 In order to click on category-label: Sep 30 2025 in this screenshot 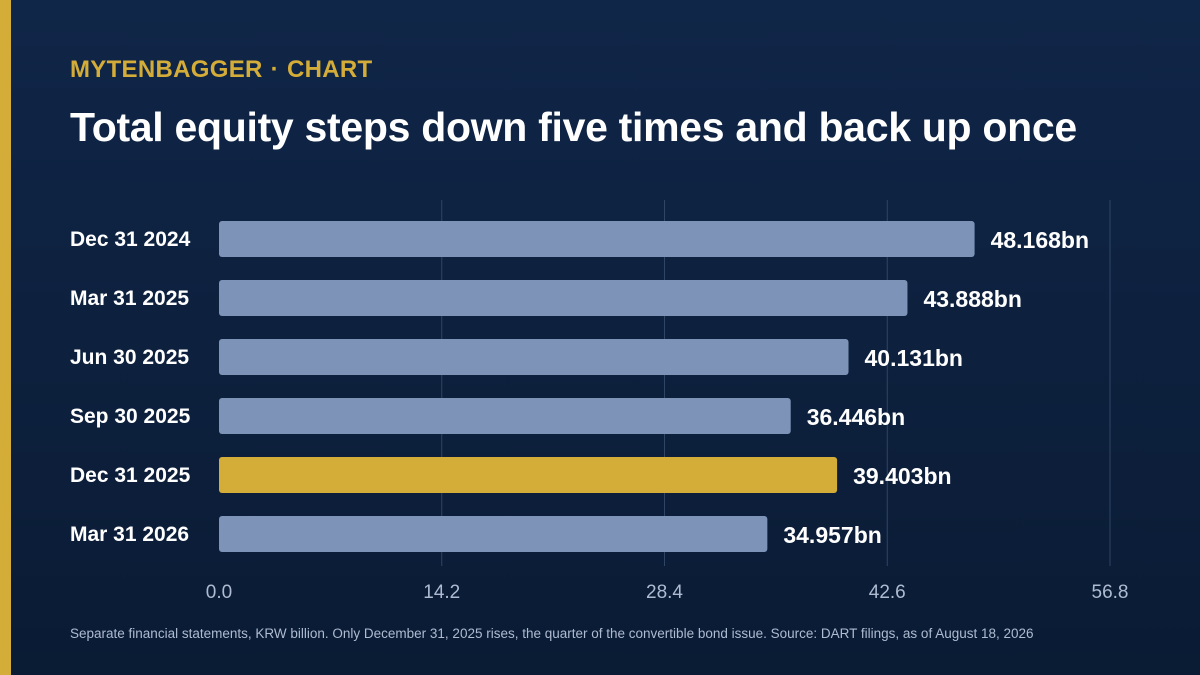, I will do `click(130, 416)`.